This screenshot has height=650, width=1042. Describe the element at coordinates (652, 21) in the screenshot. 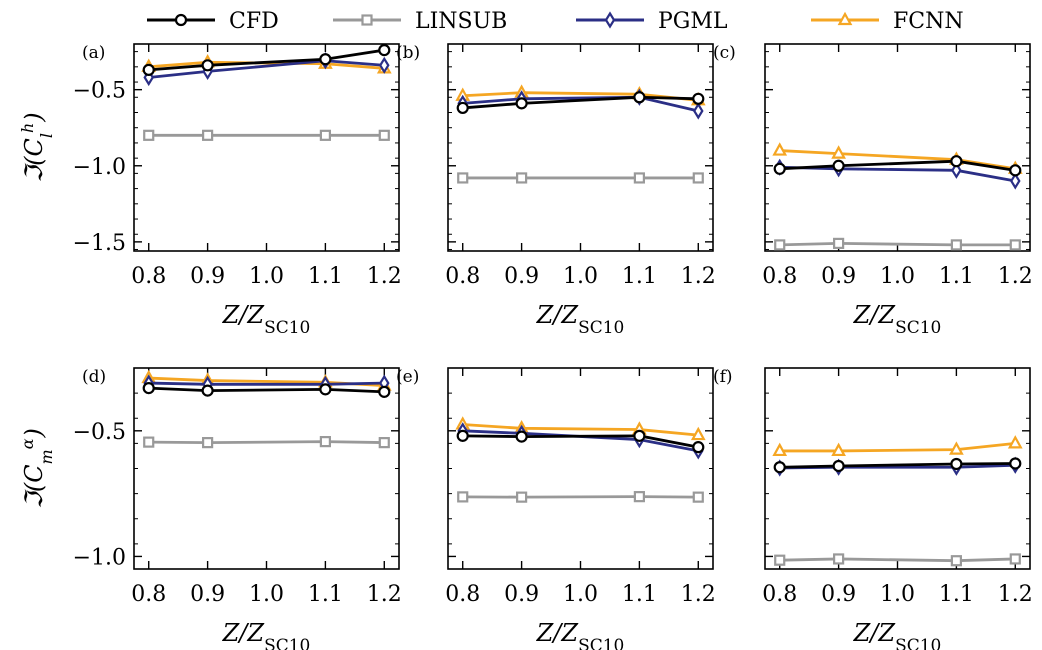

I see `legend-item-pgml: PGML` at that location.